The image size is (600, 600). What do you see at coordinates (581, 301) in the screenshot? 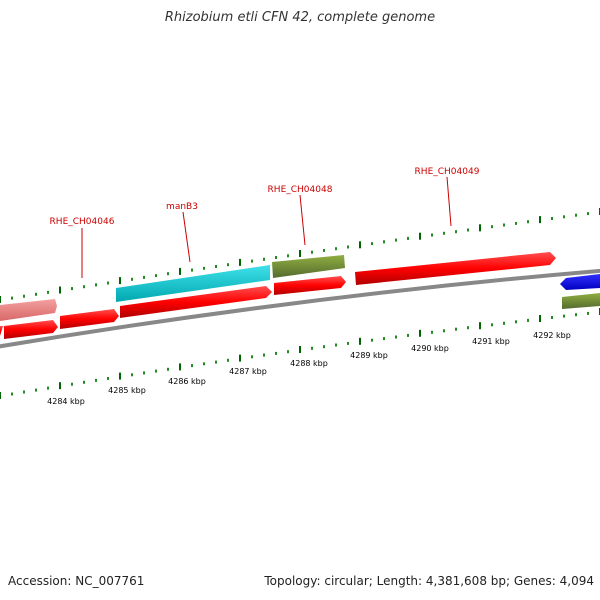
I see `gene-olive-right` at bounding box center [581, 301].